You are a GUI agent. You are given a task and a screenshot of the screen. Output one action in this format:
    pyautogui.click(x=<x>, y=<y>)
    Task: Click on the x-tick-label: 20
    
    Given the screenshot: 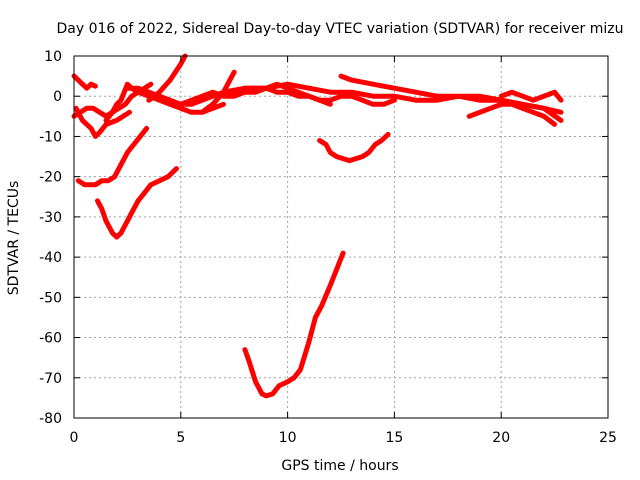 What is the action you would take?
    pyautogui.click(x=501, y=438)
    